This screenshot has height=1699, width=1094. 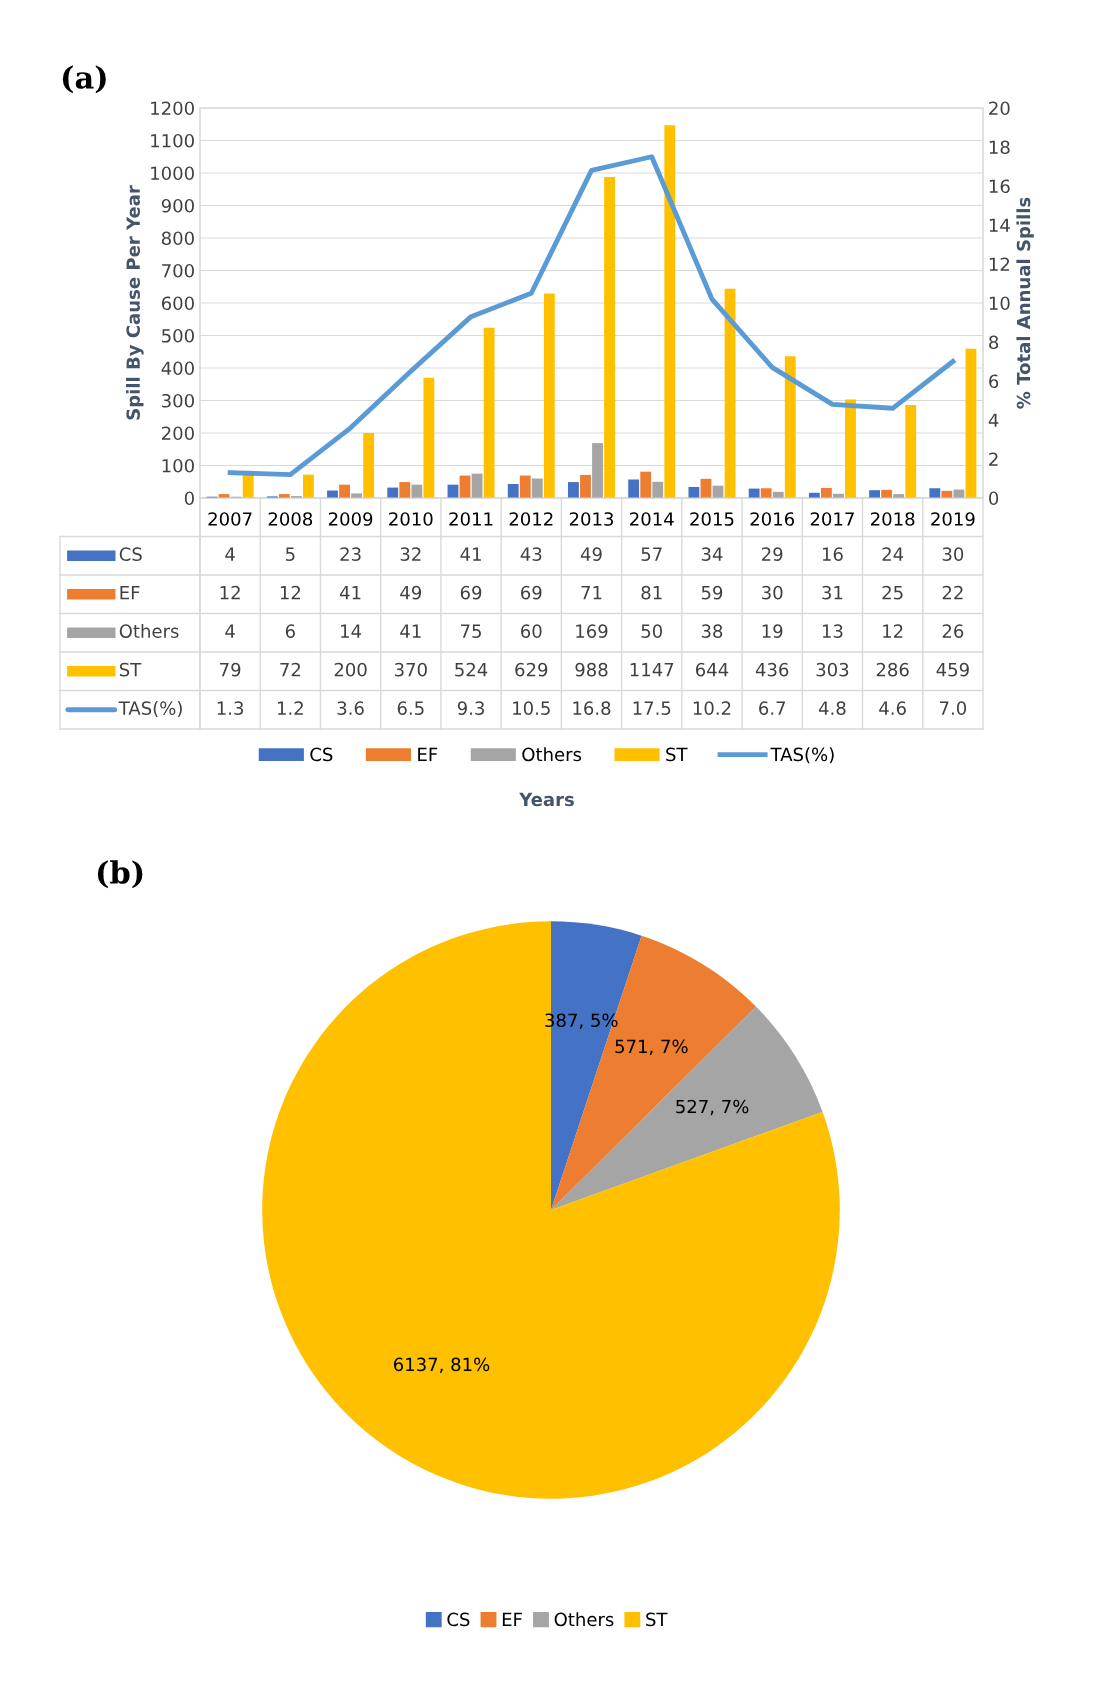 I want to click on y2-tick-label: 8, so click(x=994, y=342).